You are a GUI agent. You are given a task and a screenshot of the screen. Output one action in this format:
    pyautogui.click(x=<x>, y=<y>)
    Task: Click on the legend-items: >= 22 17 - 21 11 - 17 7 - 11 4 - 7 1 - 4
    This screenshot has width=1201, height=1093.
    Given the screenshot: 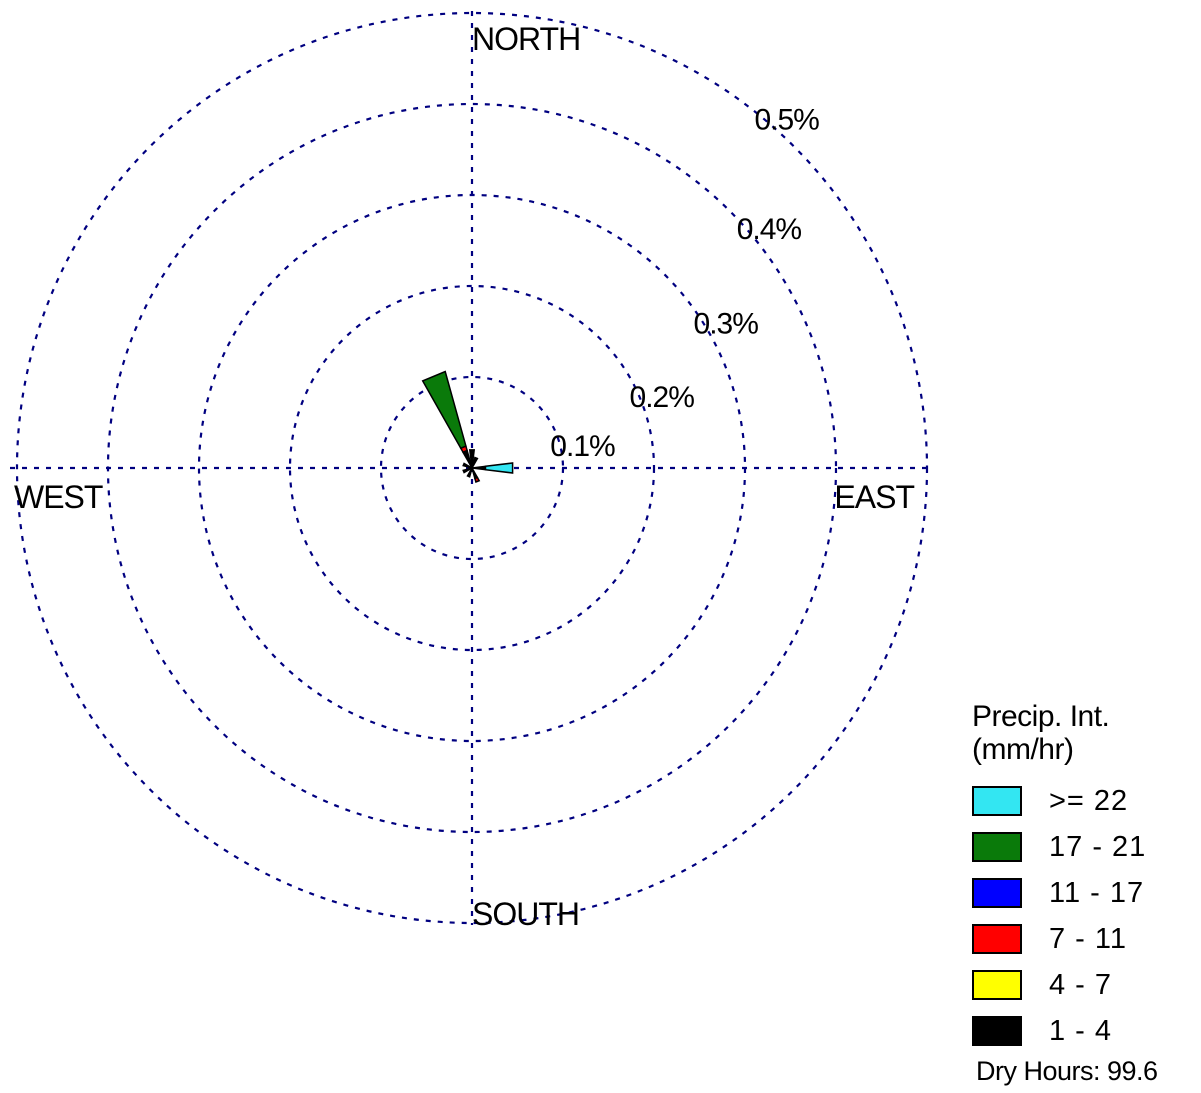 What is the action you would take?
    pyautogui.click(x=1086, y=916)
    